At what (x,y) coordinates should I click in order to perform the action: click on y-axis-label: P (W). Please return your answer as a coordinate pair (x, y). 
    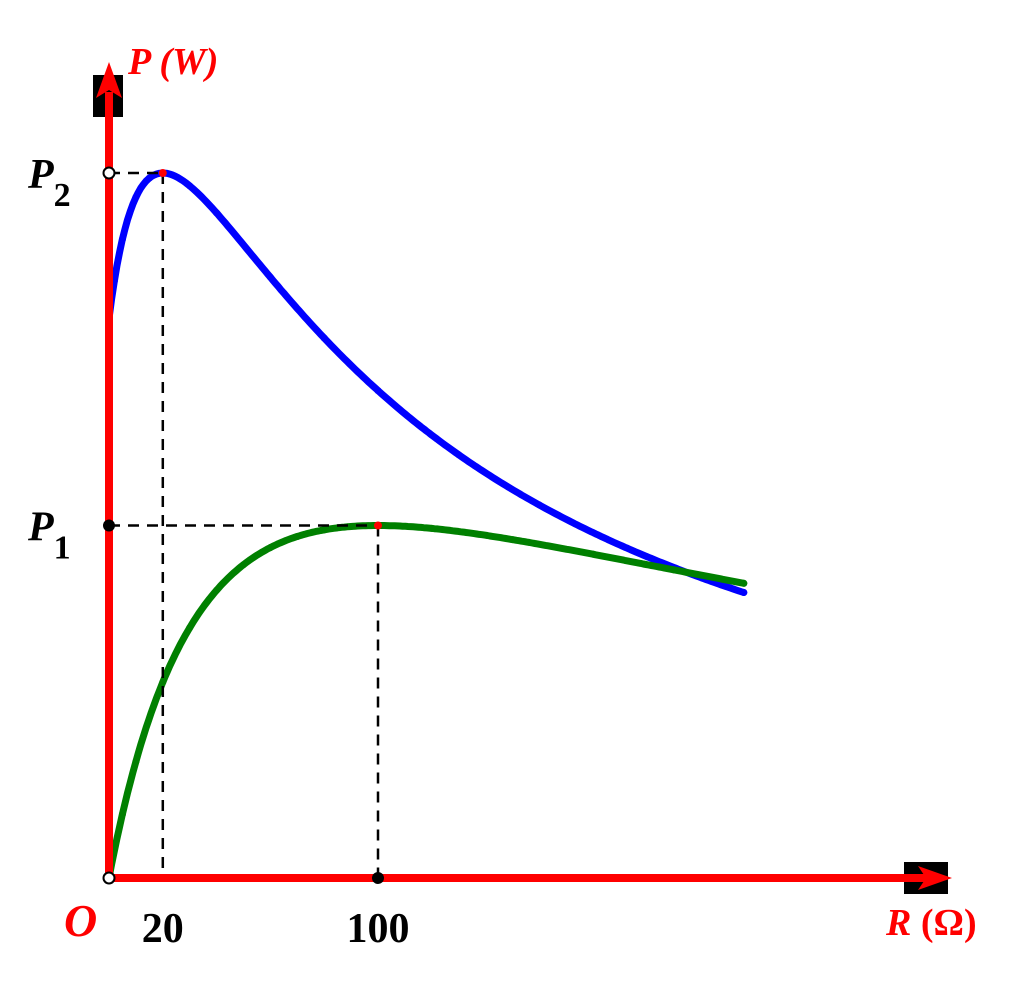
    Looking at the image, I should click on (172, 62).